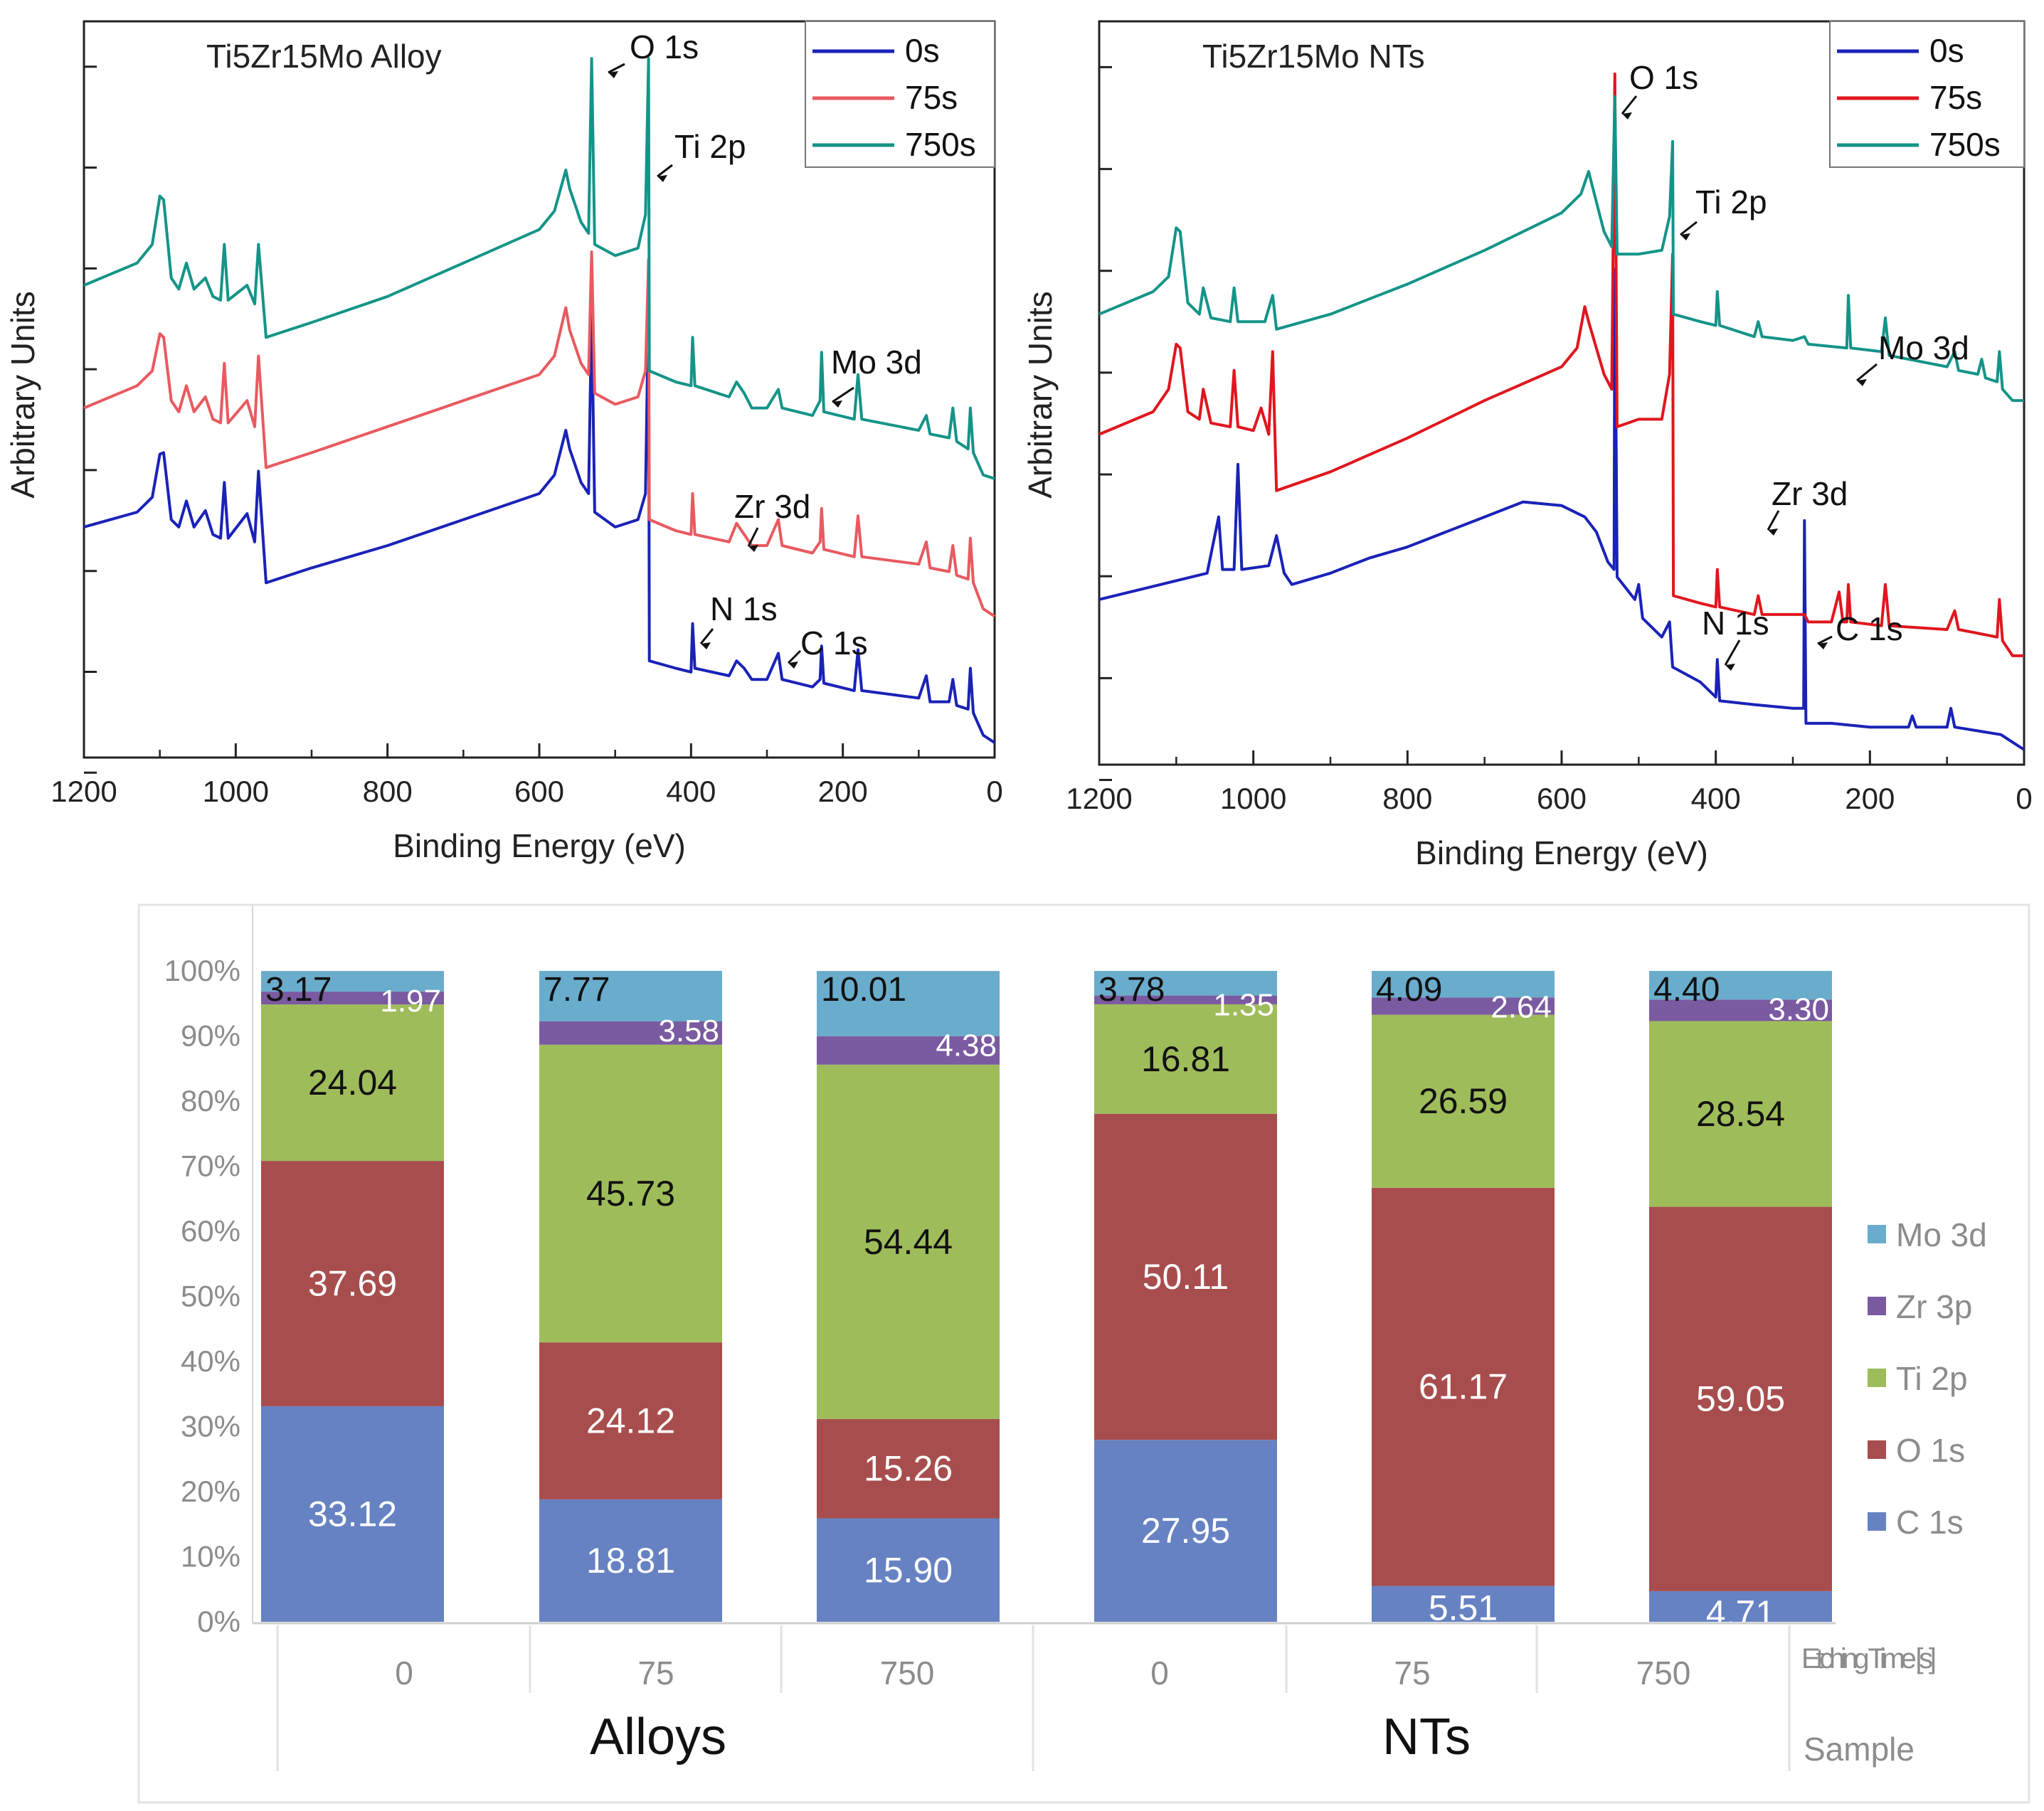 Image resolution: width=2044 pixels, height=1811 pixels. What do you see at coordinates (664, 46) in the screenshot?
I see `annotation-label: O 1s` at bounding box center [664, 46].